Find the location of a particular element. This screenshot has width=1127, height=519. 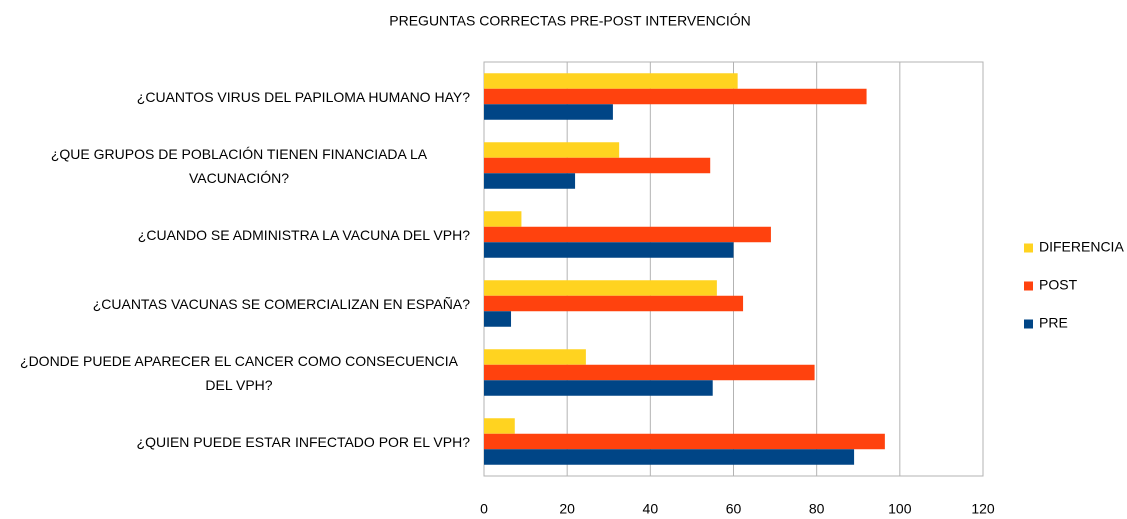

category-text: ¿CUANDO SE ADMINISTRA LA VACUNA DEL VPH? is located at coordinates (303, 234).